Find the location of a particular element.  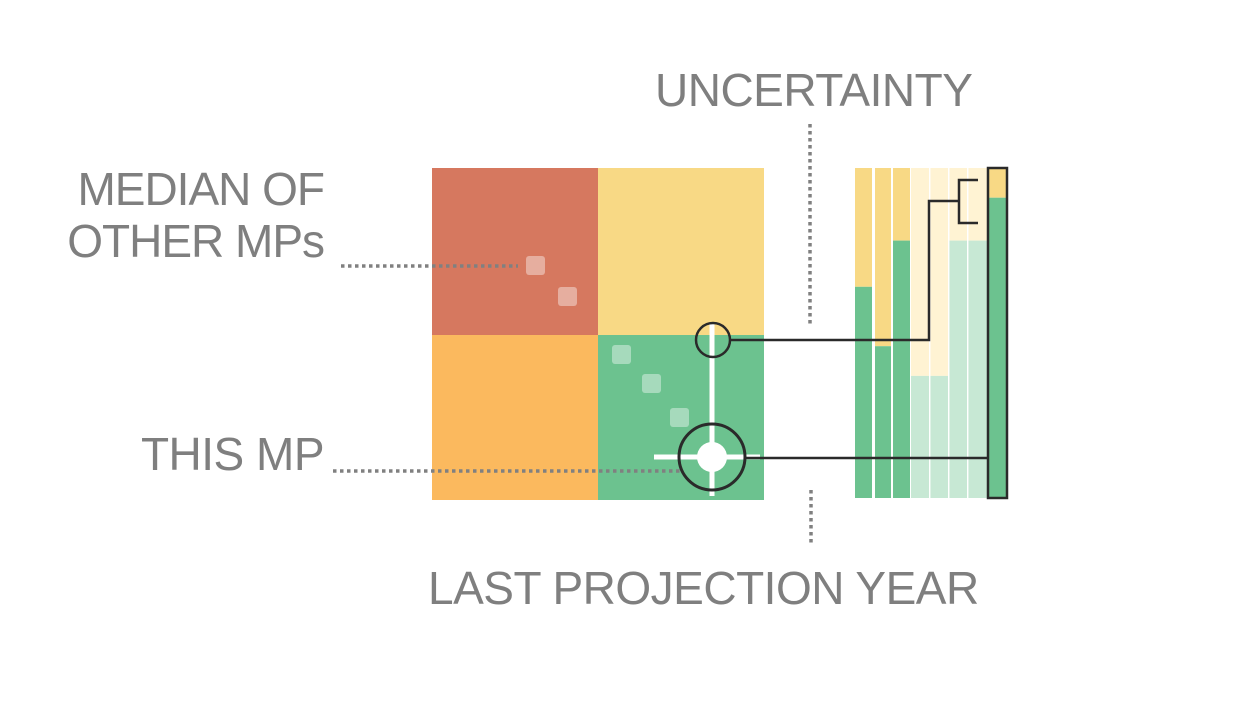

median-label-line-1: MEDIAN OF is located at coordinates (201, 189).